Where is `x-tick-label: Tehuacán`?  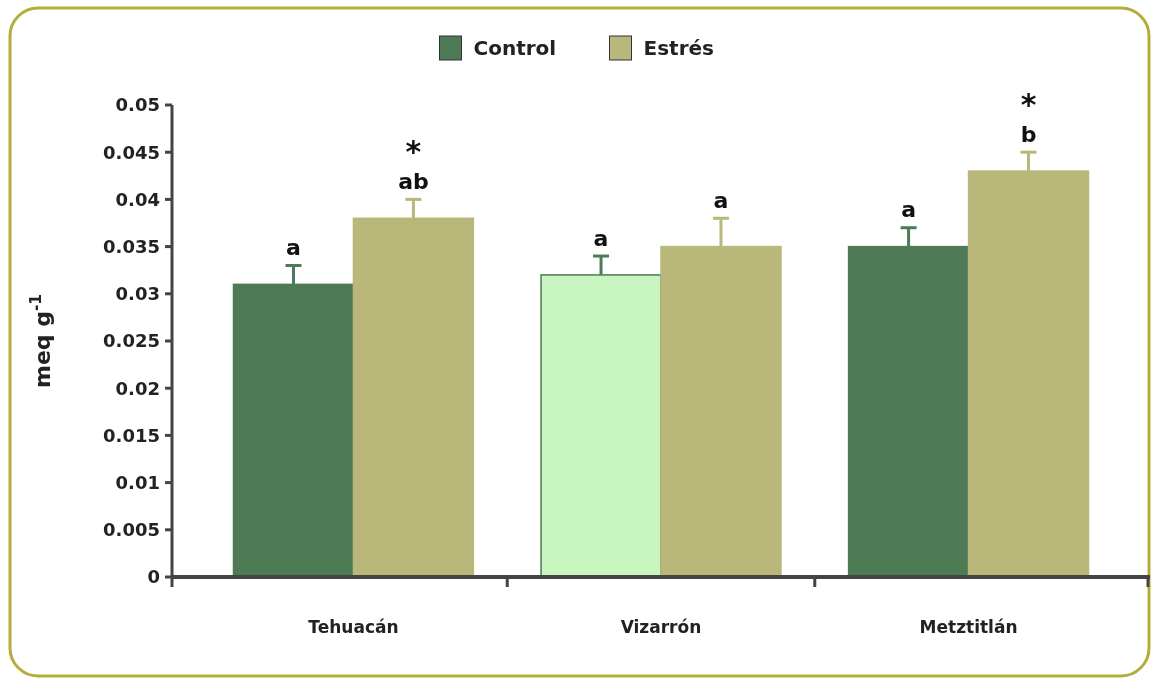
x-tick-label: Tehuacán is located at coordinates (353, 627).